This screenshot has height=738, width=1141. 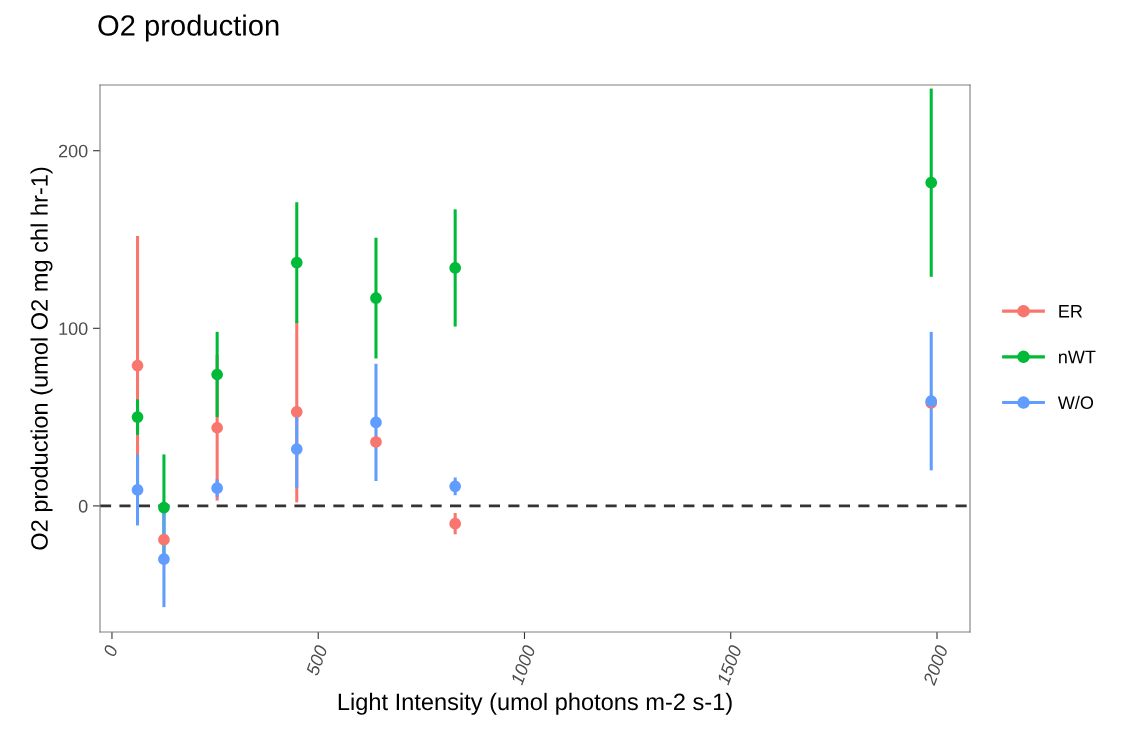 What do you see at coordinates (41, 358) in the screenshot?
I see `y-axis-title: O2 production (umol O2 mg chl hr-1)` at bounding box center [41, 358].